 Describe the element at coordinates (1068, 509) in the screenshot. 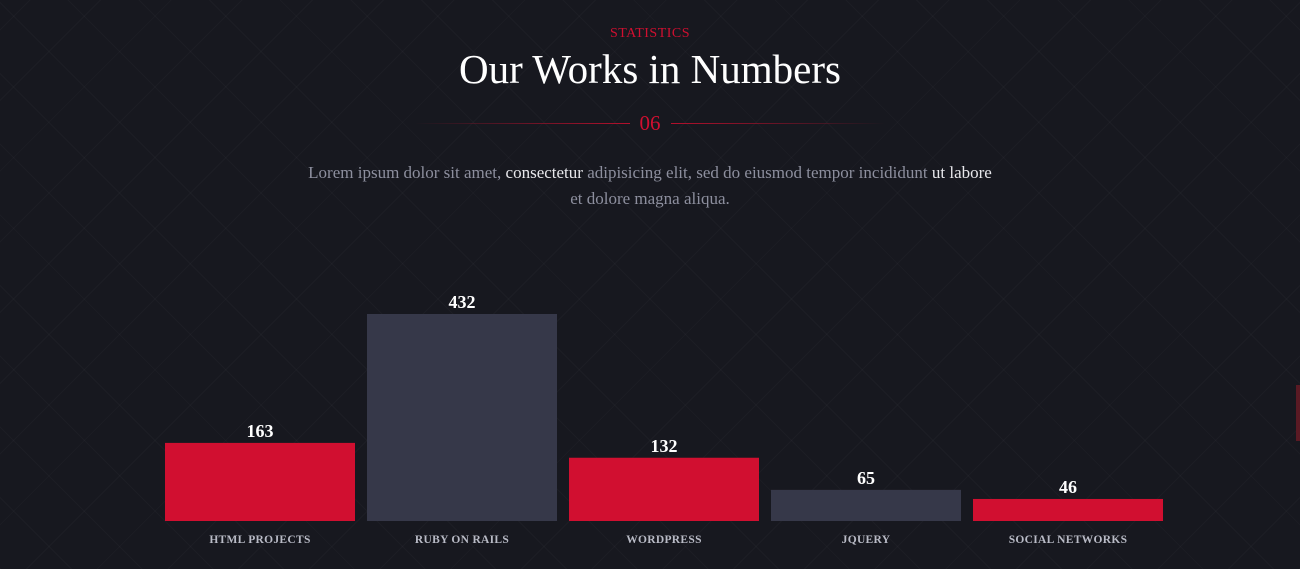

I see `bar-social-networks` at that location.